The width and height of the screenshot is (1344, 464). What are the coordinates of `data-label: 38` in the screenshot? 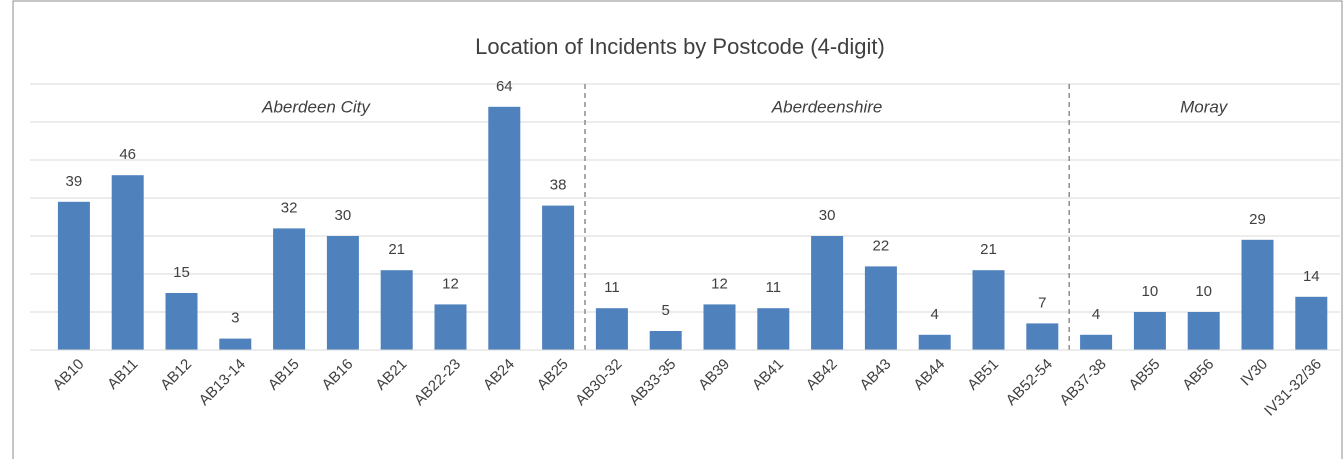 It's located at (558, 185).